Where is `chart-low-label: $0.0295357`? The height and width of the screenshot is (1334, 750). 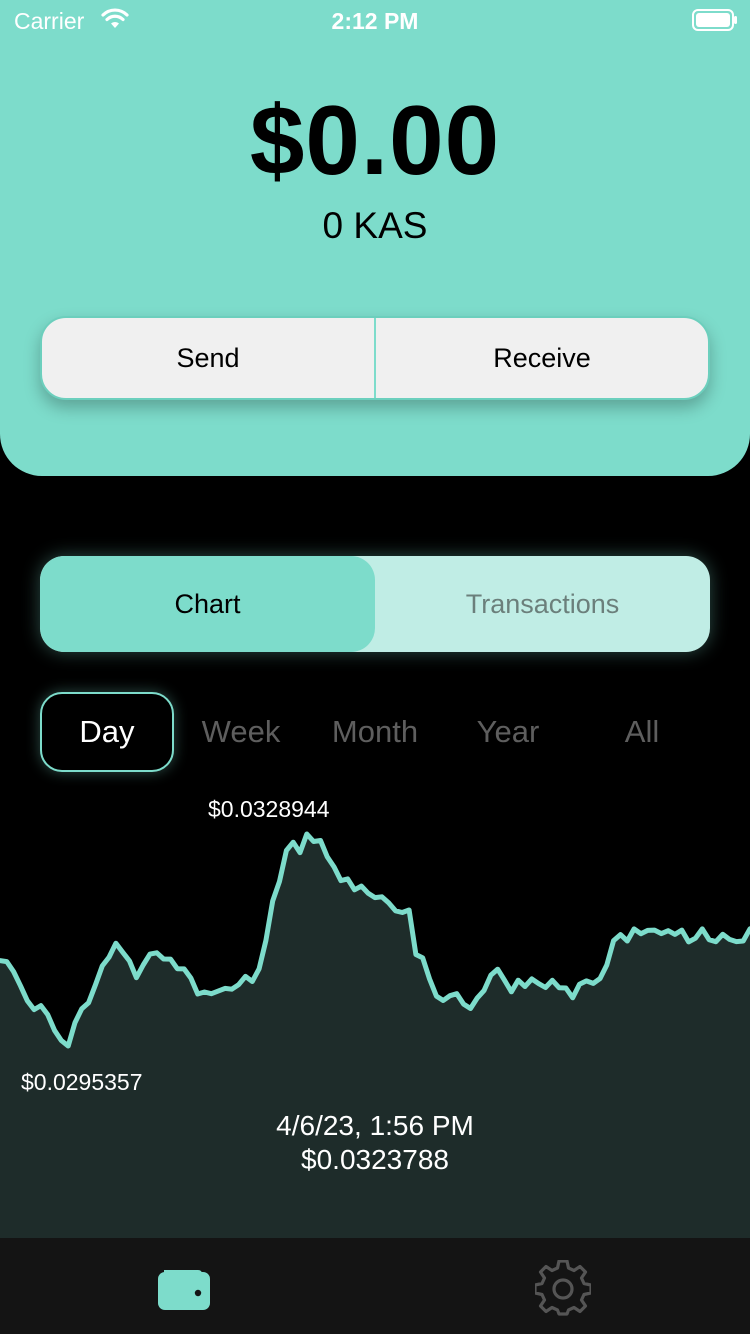 chart-low-label: $0.0295357 is located at coordinates (82, 1082).